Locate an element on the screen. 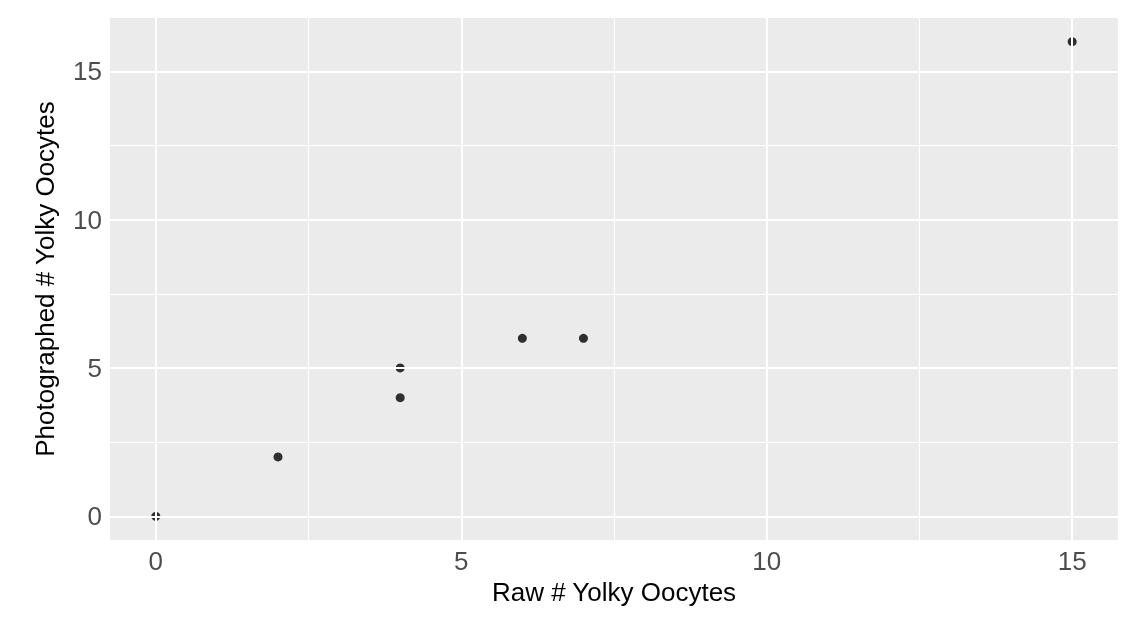 The height and width of the screenshot is (628, 1130). y-tick-label: 15 is located at coordinates (87, 71).